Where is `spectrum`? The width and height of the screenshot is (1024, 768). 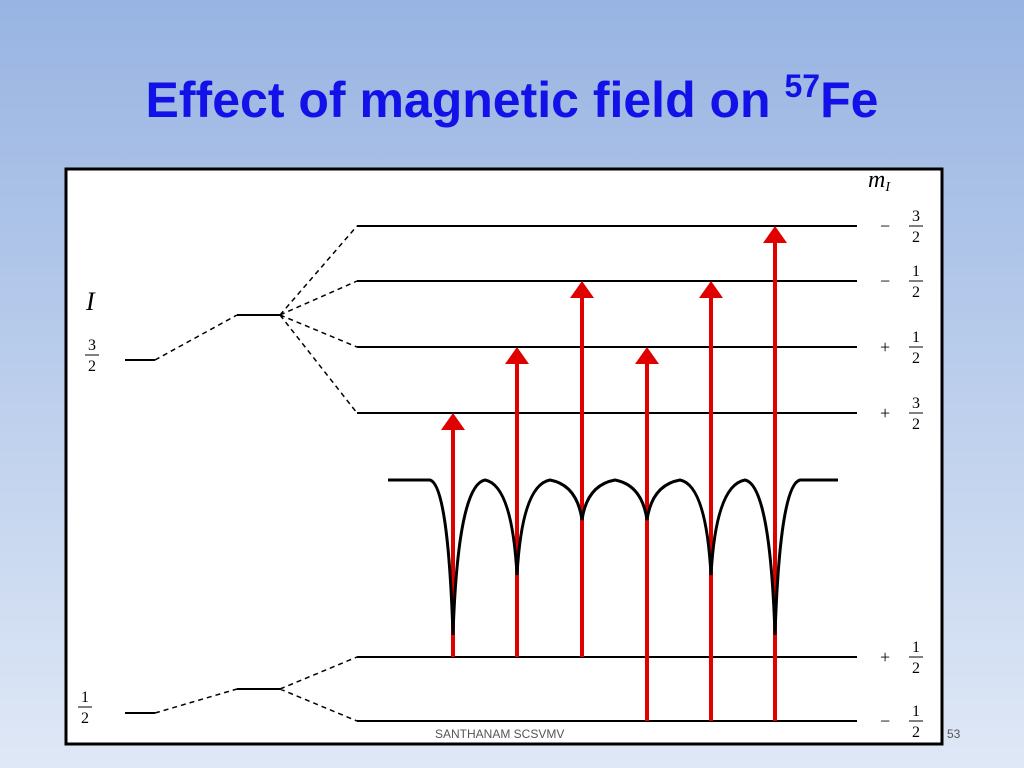 spectrum is located at coordinates (613, 557).